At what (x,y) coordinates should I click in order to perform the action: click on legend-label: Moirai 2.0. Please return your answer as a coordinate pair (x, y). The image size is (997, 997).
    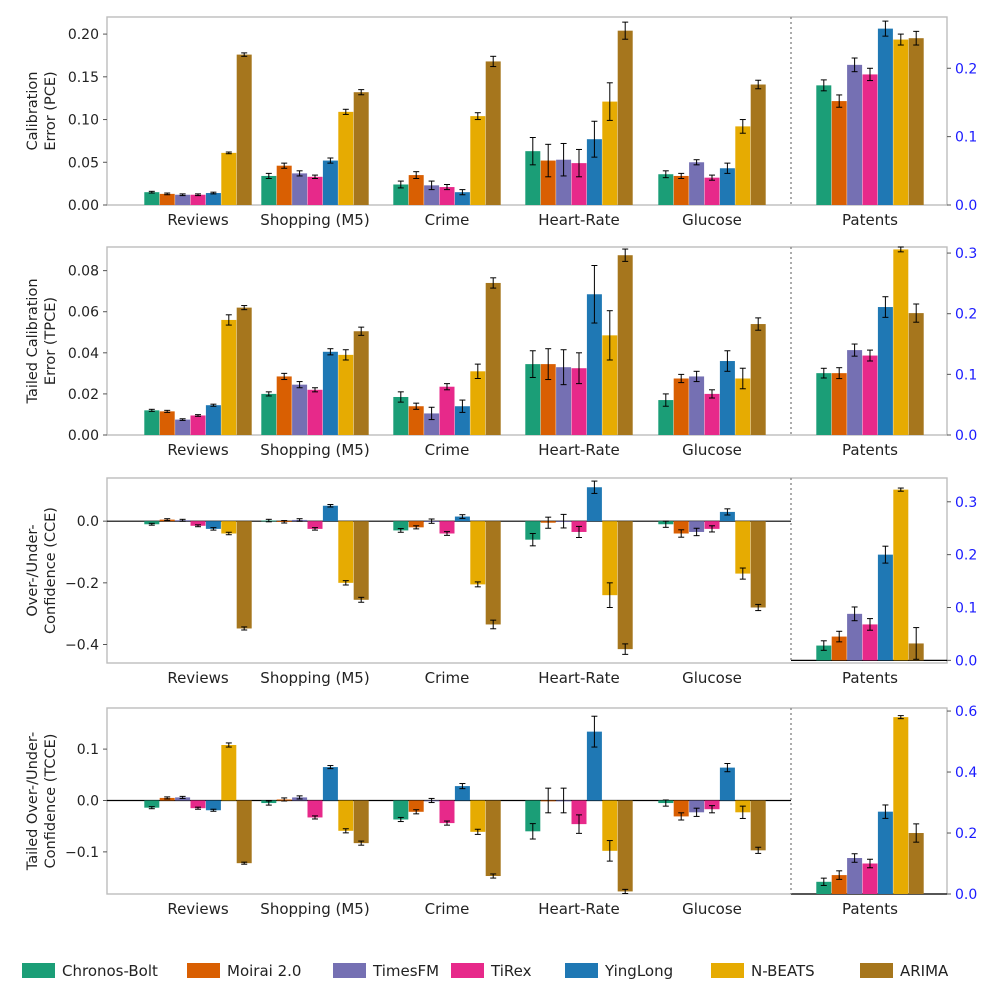
    Looking at the image, I should click on (264, 971).